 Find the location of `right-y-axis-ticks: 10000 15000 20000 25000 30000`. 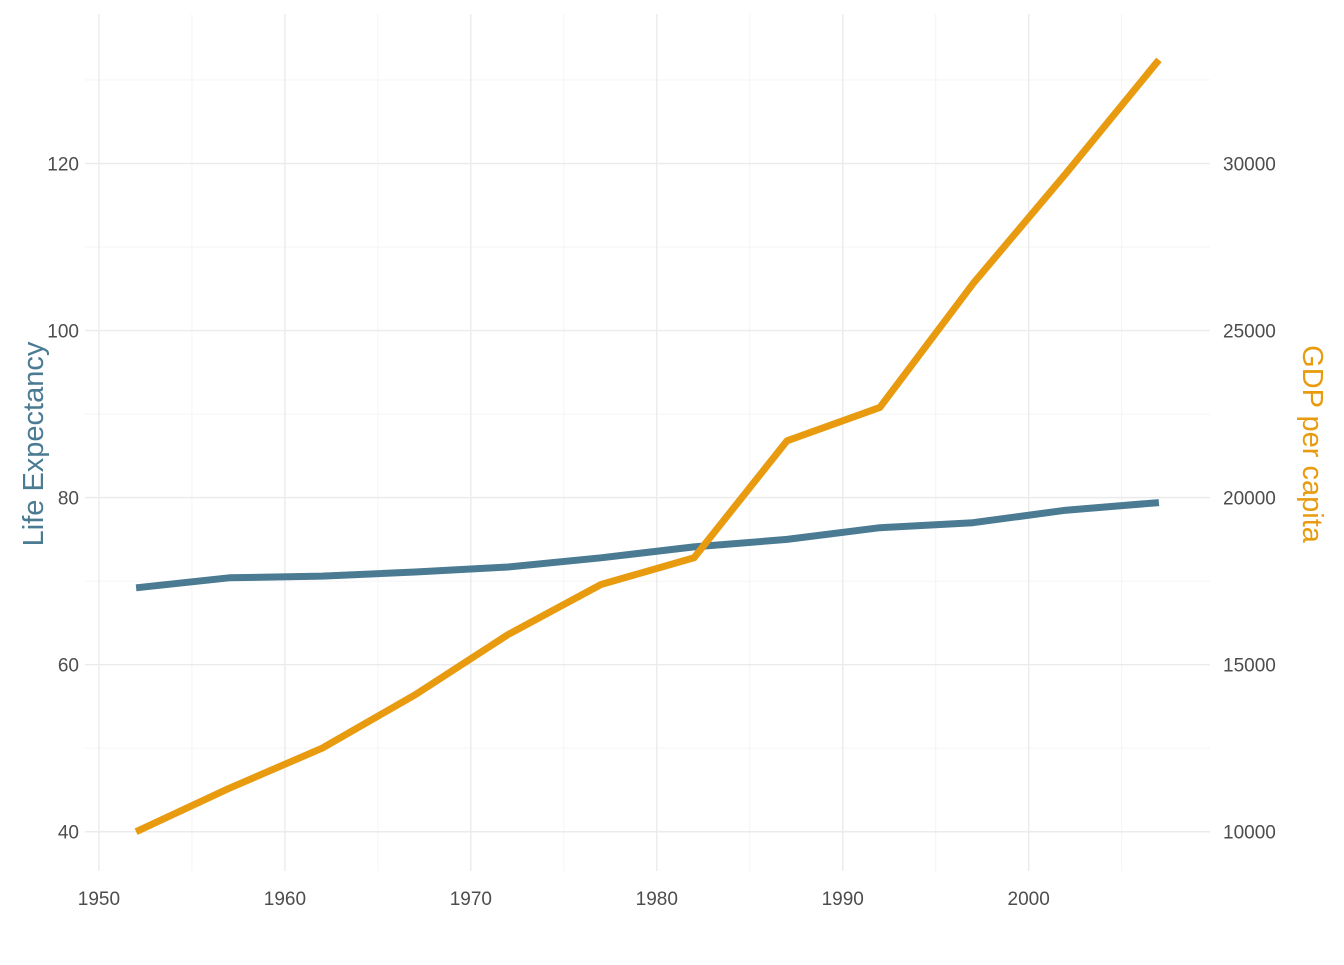

right-y-axis-ticks: 10000 15000 20000 25000 30000 is located at coordinates (1249, 499).